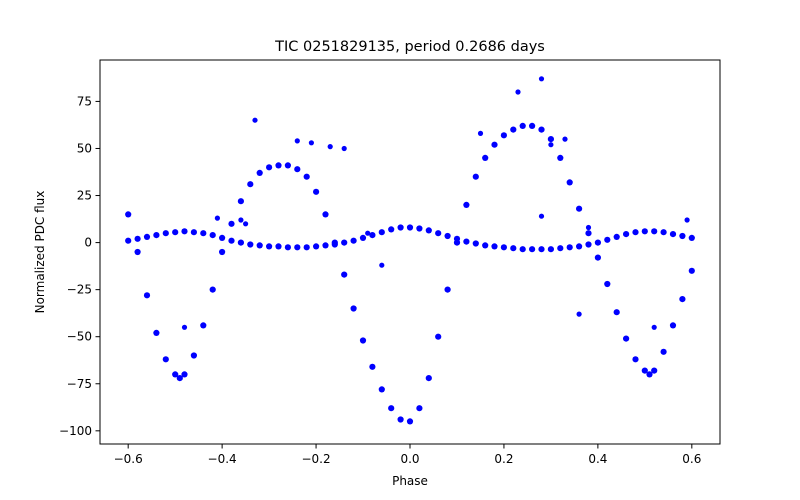  I want to click on y-axis-label: Normalized PDC flux, so click(40, 252).